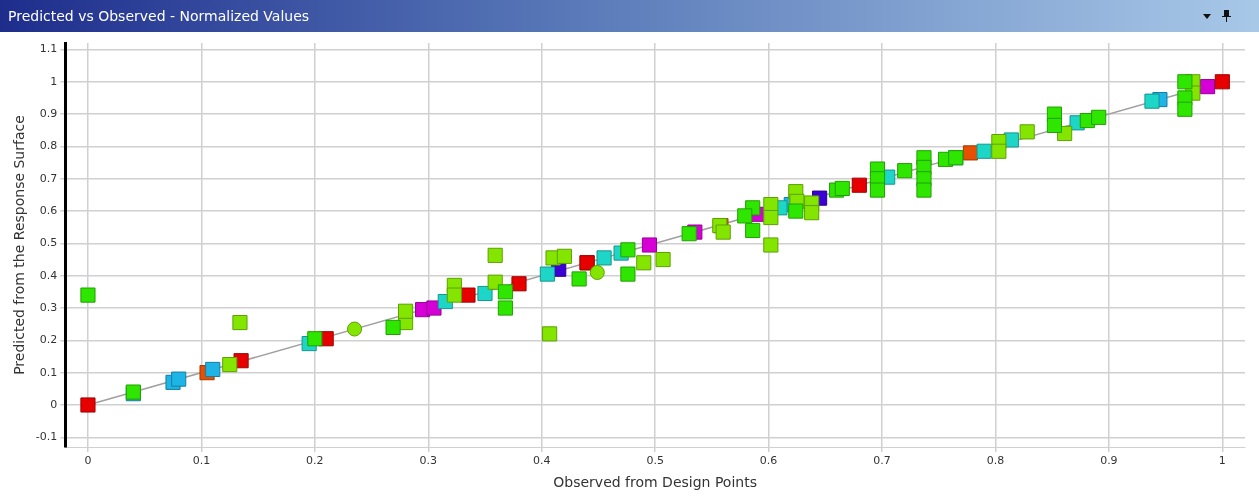 This screenshot has width=1259, height=502. Describe the element at coordinates (54, 81) in the screenshot. I see `y-tick-label: 1` at that location.